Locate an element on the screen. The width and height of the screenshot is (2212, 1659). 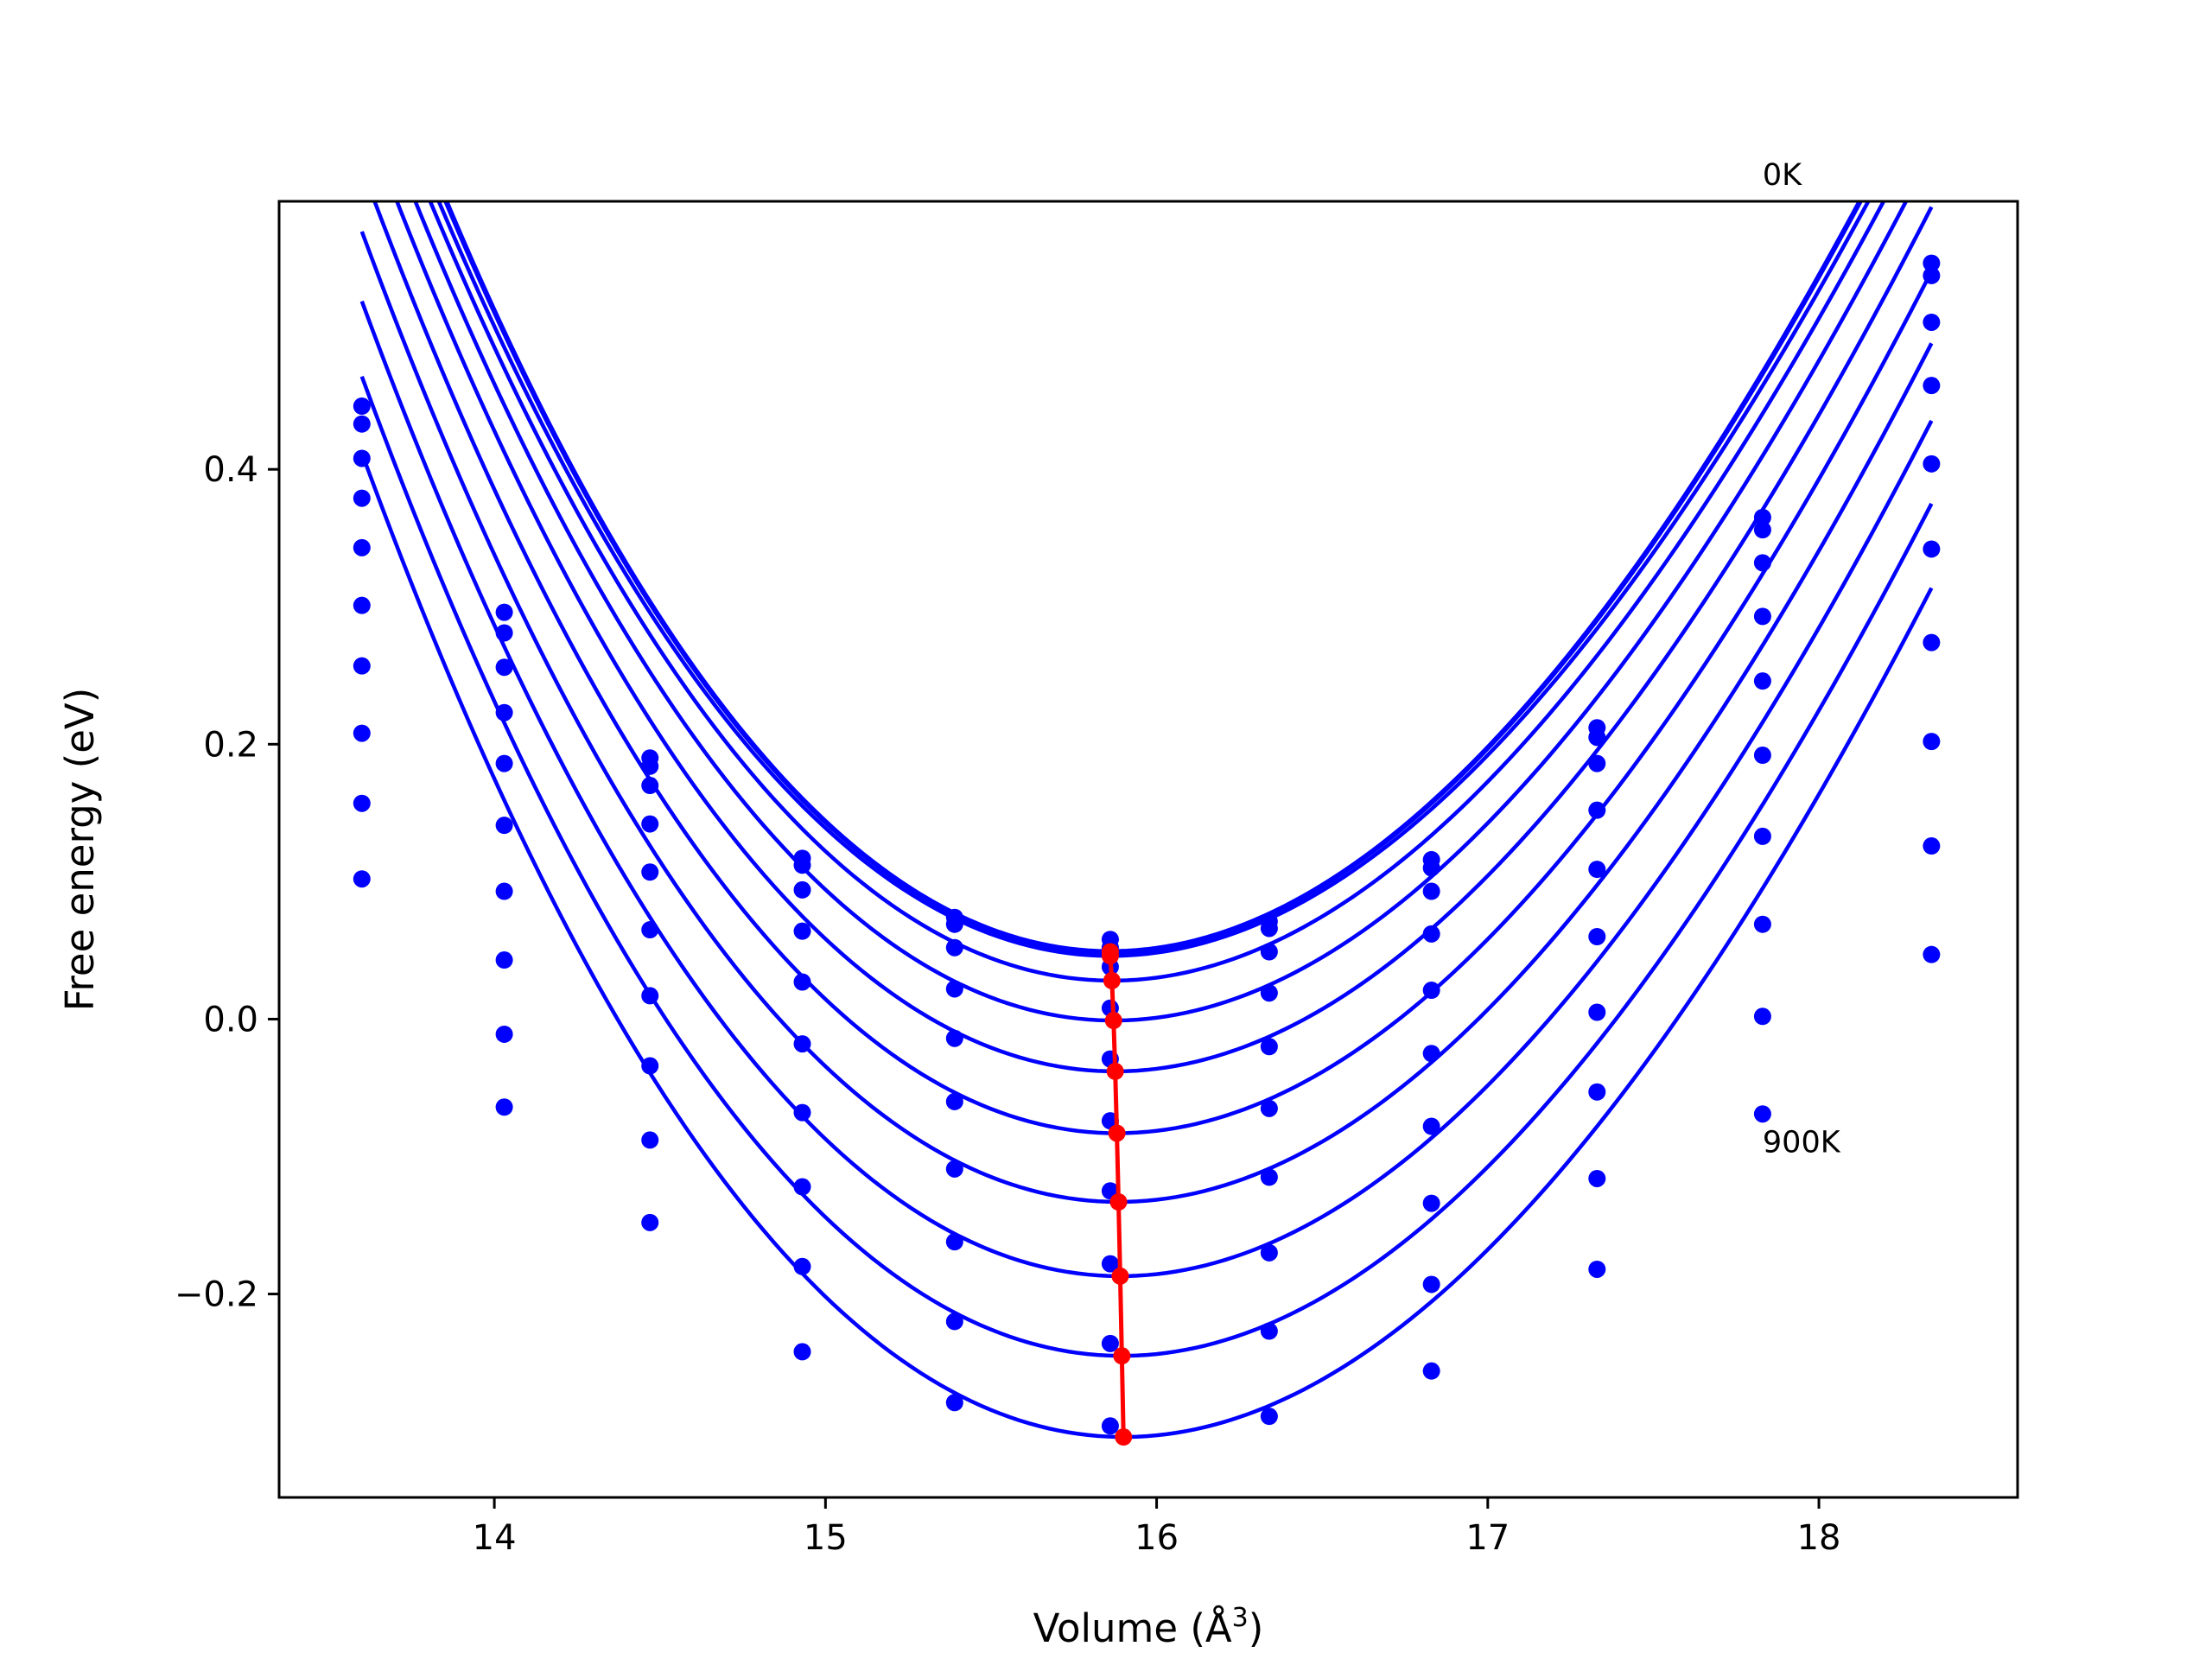
y-tick-label-2: 0.2 is located at coordinates (231, 745).